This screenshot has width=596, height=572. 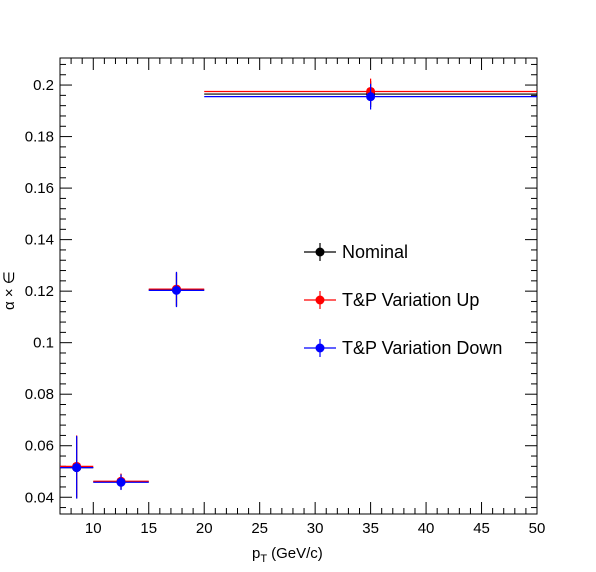 I want to click on legend-item: Nominal, so click(x=356, y=252).